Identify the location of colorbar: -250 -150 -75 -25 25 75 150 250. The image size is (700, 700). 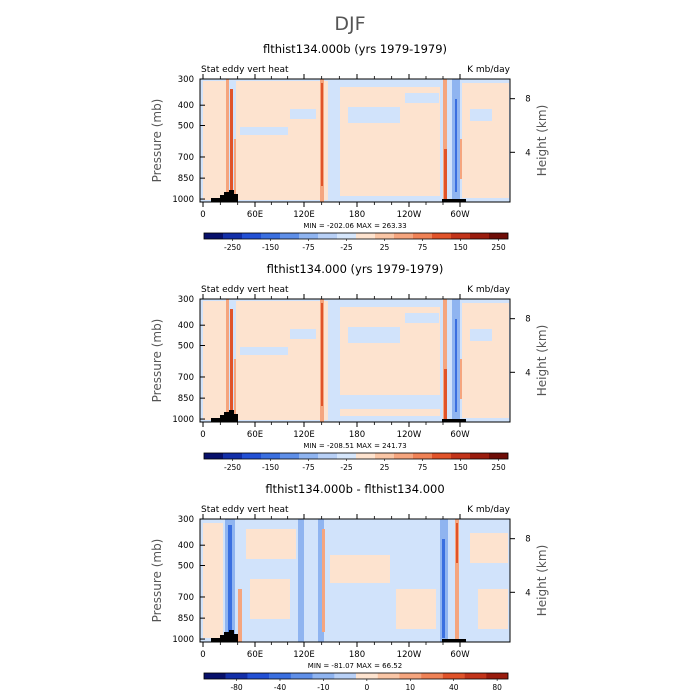
(356, 462).